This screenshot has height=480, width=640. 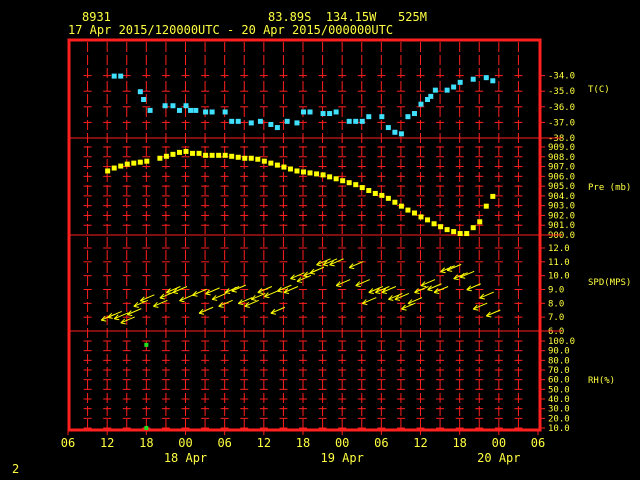 What do you see at coordinates (561, 177) in the screenshot?
I see `y-tick-label: 906.0` at bounding box center [561, 177].